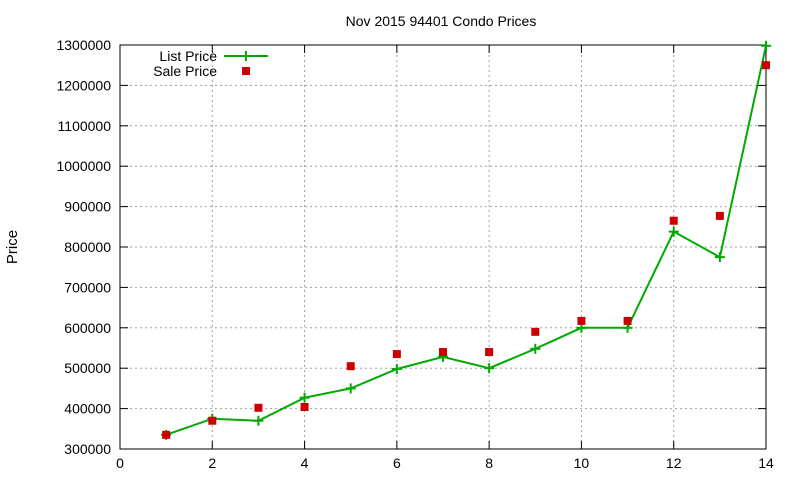  I want to click on x-tick-label: 8, so click(489, 463).